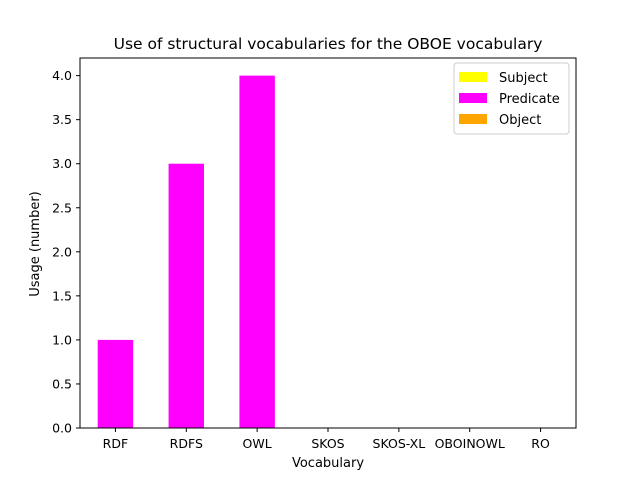 Image resolution: width=640 pixels, height=485 pixels. What do you see at coordinates (473, 77) in the screenshot?
I see `legend-swatch-subject` at bounding box center [473, 77].